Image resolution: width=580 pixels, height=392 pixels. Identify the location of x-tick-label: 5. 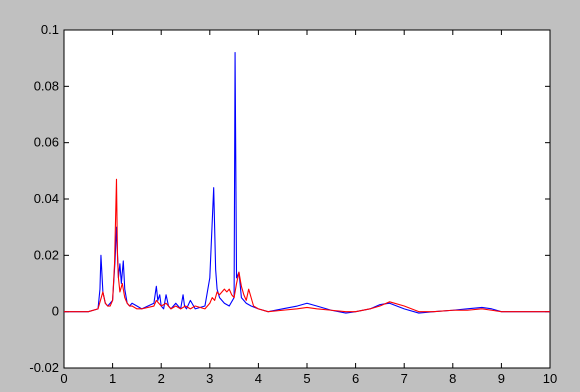
(306, 378).